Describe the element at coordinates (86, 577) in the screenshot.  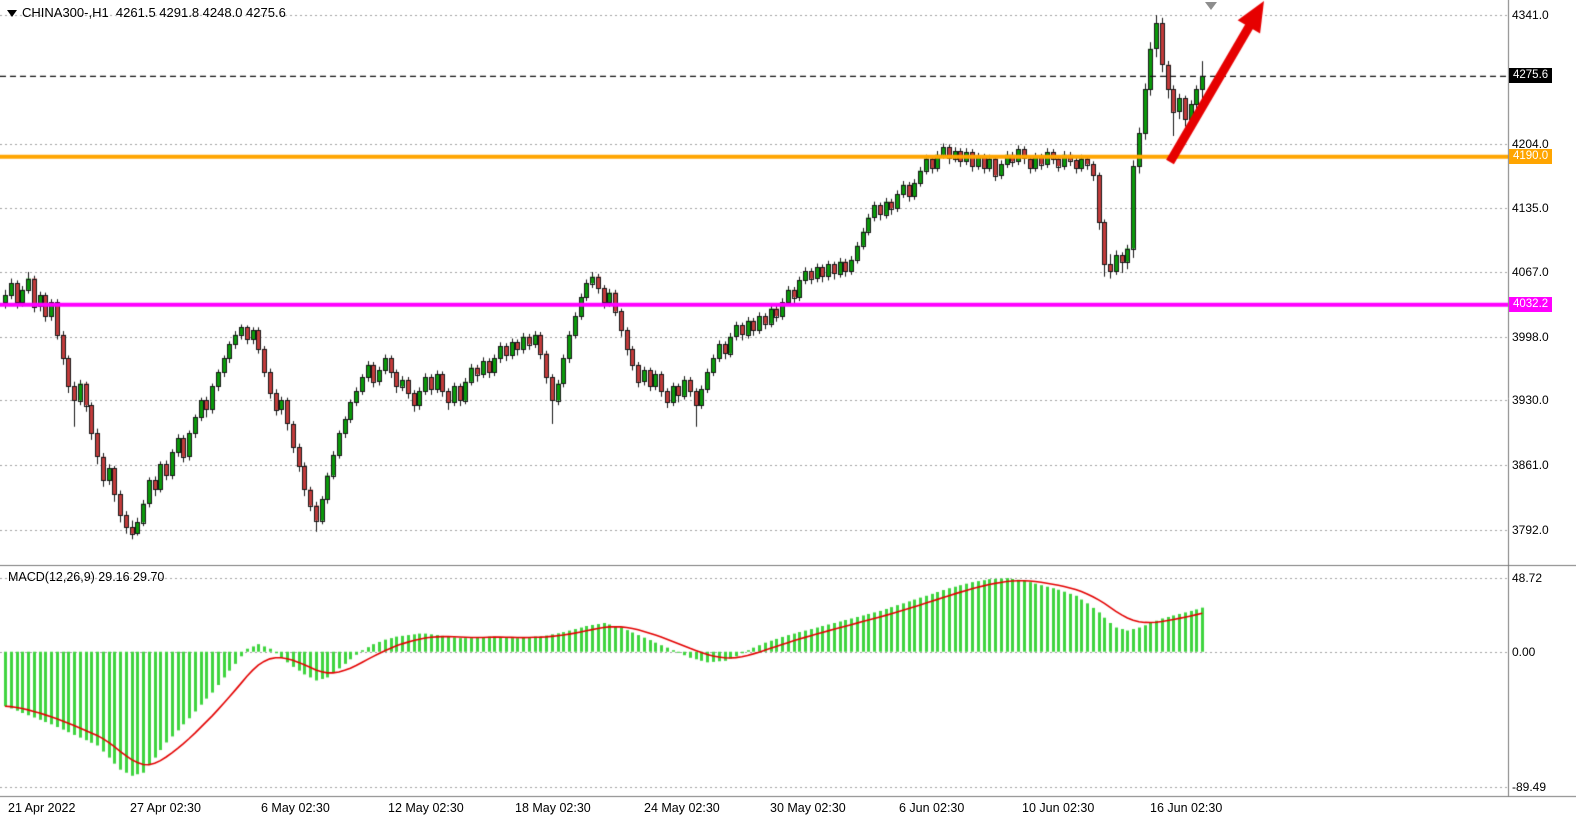
I see `macd-indicator-label: MACD(12,26,9) 29.16 29.70` at that location.